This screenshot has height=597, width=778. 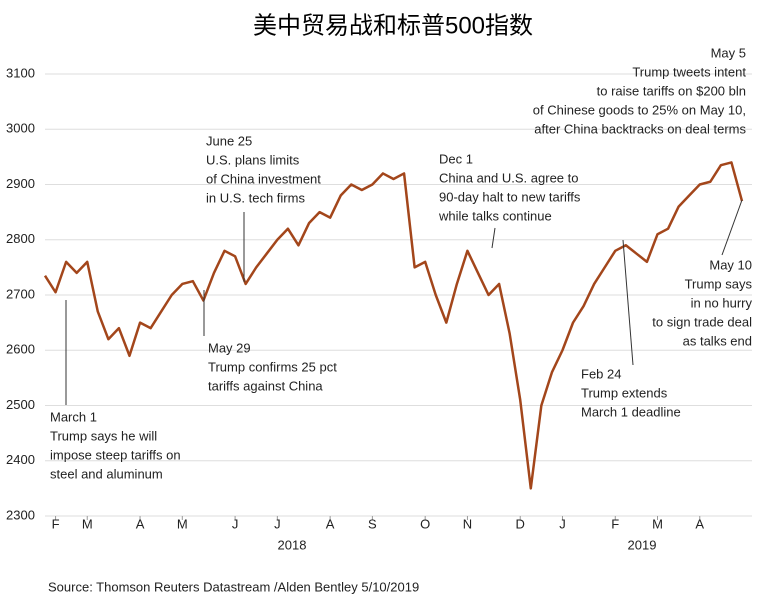 What do you see at coordinates (495, 215) in the screenshot?
I see `annotation-text: while talks continue` at bounding box center [495, 215].